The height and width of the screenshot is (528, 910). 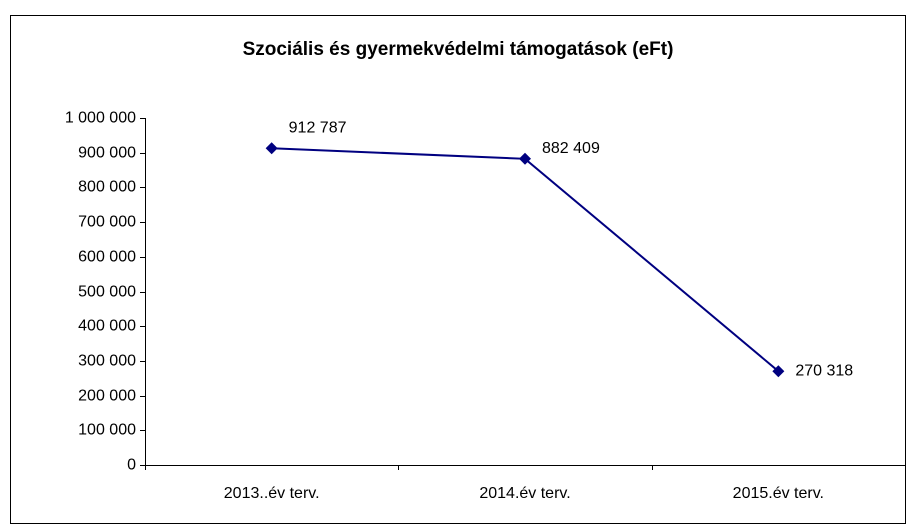 I want to click on x-tick-label: 2014.év terv., so click(x=524, y=493).